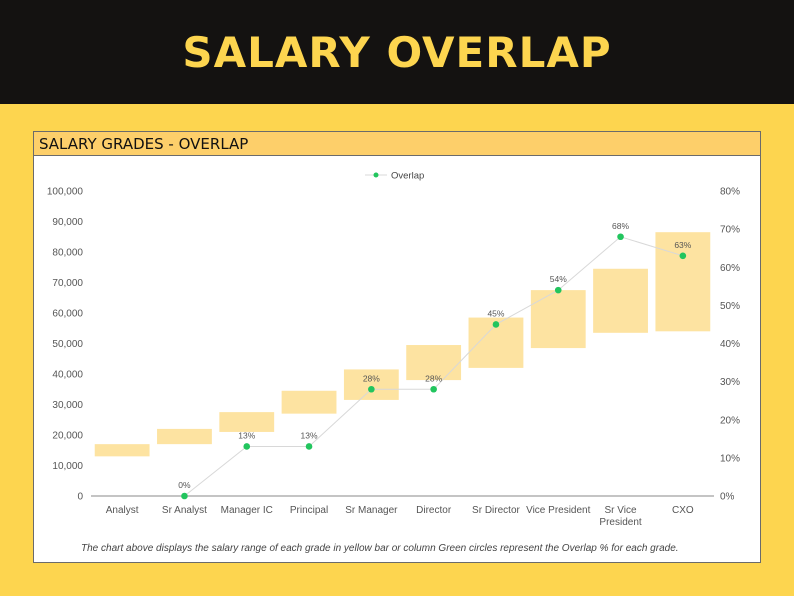 The height and width of the screenshot is (596, 794). Describe the element at coordinates (67, 314) in the screenshot. I see `y-left-tick-label: 60,000` at that location.